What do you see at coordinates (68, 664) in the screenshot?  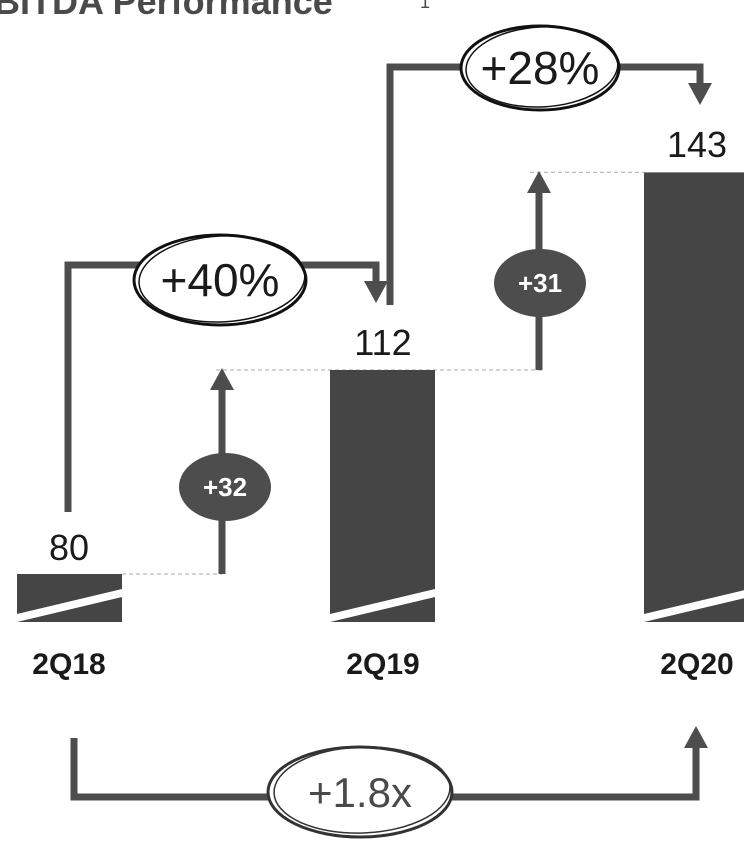 I see `category-label-2Q18: 2Q18` at bounding box center [68, 664].